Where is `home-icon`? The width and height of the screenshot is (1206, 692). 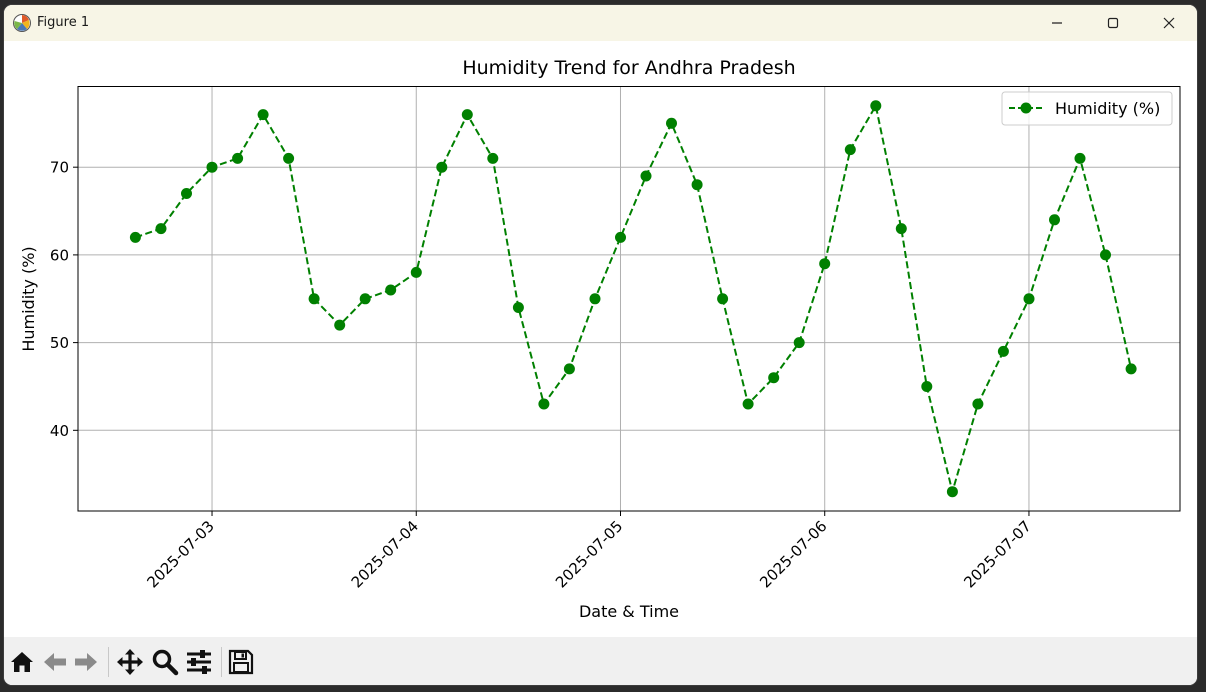
home-icon is located at coordinates (22, 662).